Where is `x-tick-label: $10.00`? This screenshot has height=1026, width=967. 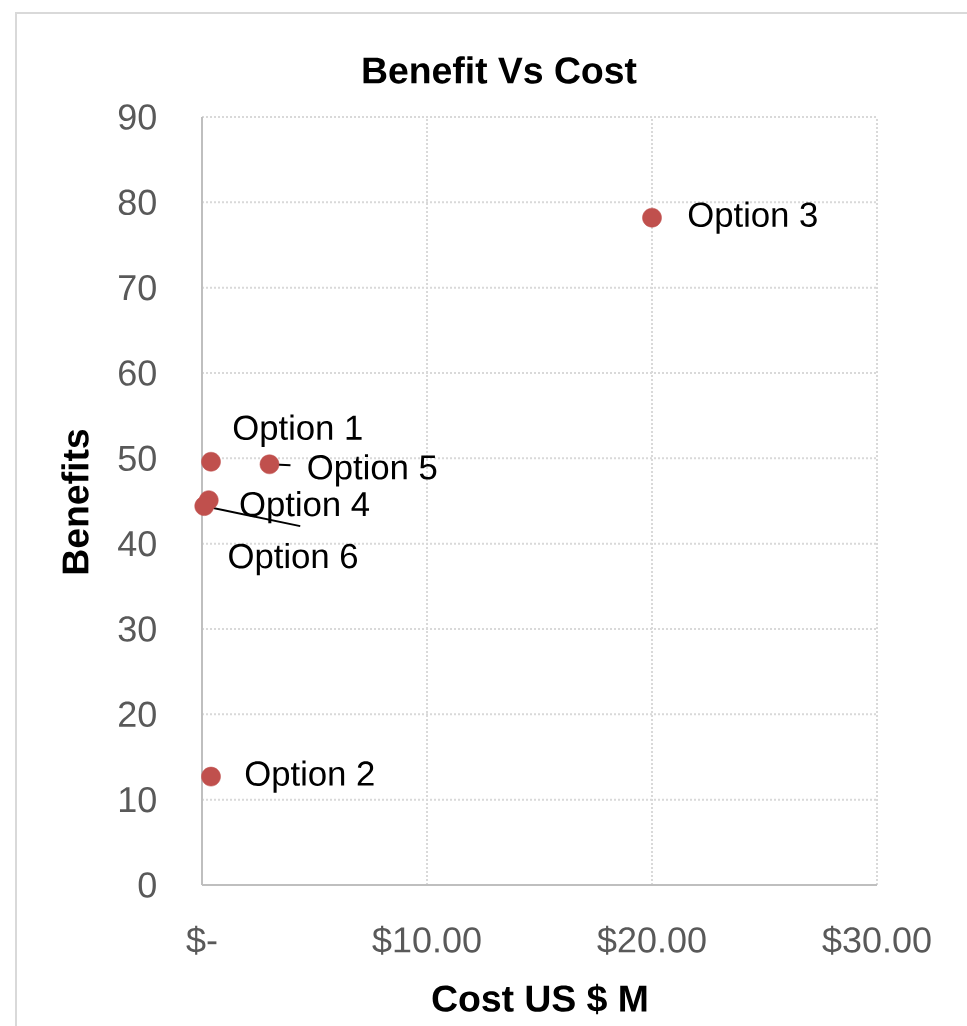
x-tick-label: $10.00 is located at coordinates (426, 940).